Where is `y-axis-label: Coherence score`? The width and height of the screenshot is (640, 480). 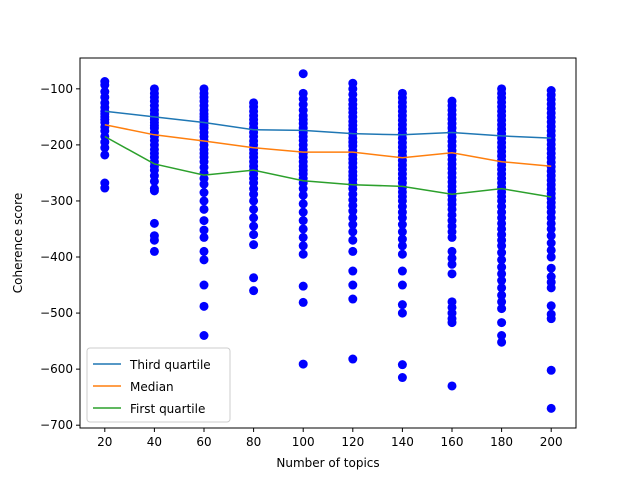
y-axis-label: Coherence score is located at coordinates (18, 243).